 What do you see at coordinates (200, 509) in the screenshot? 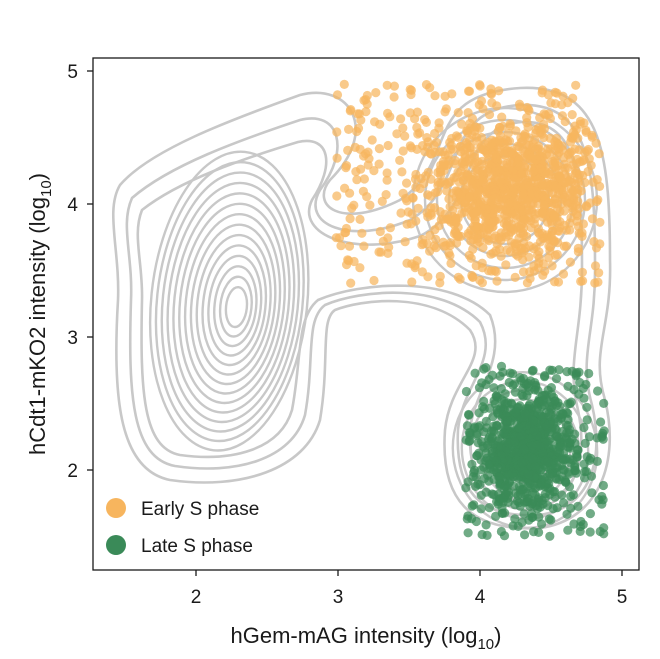
I see `legend-label-early: Early S phase` at bounding box center [200, 509].